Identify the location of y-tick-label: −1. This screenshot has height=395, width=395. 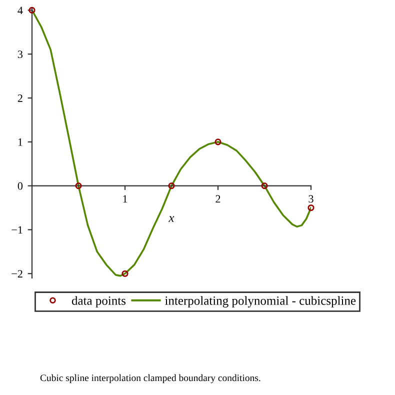
(17, 230).